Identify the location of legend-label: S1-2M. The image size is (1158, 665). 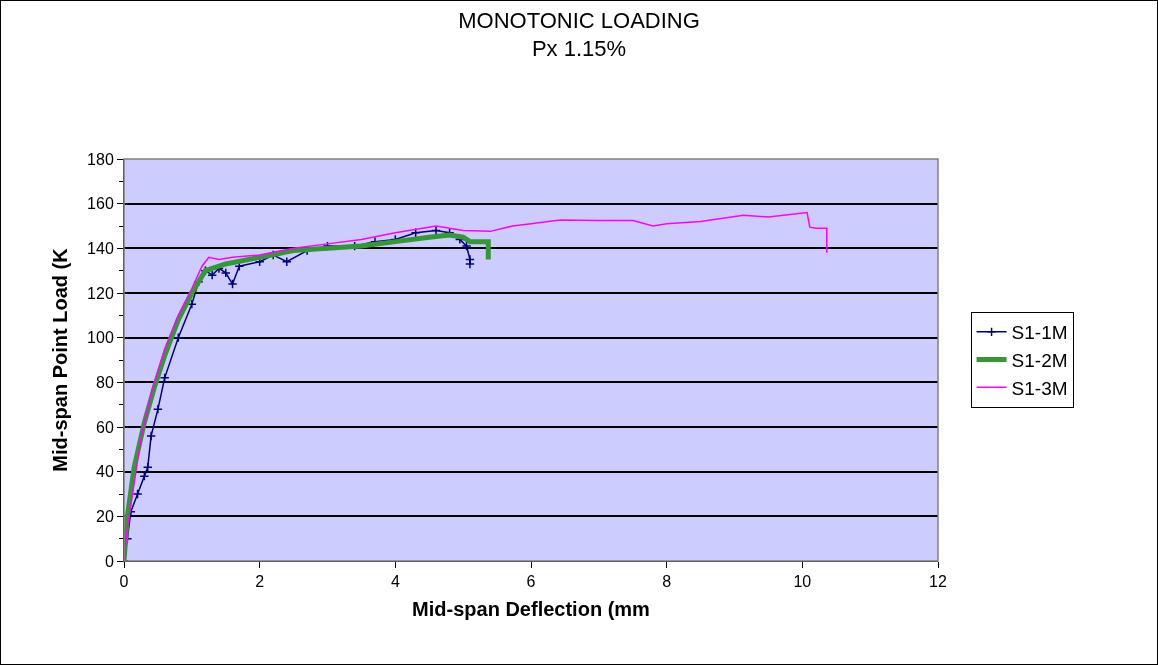
(1039, 360).